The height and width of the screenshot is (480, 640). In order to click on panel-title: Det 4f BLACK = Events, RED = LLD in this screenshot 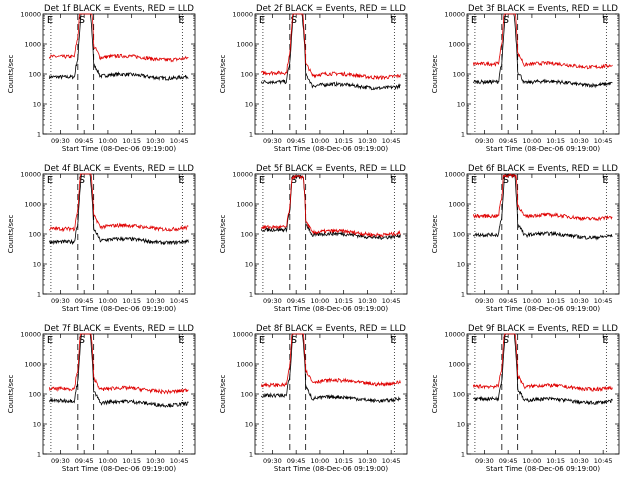, I will do `click(119, 169)`.